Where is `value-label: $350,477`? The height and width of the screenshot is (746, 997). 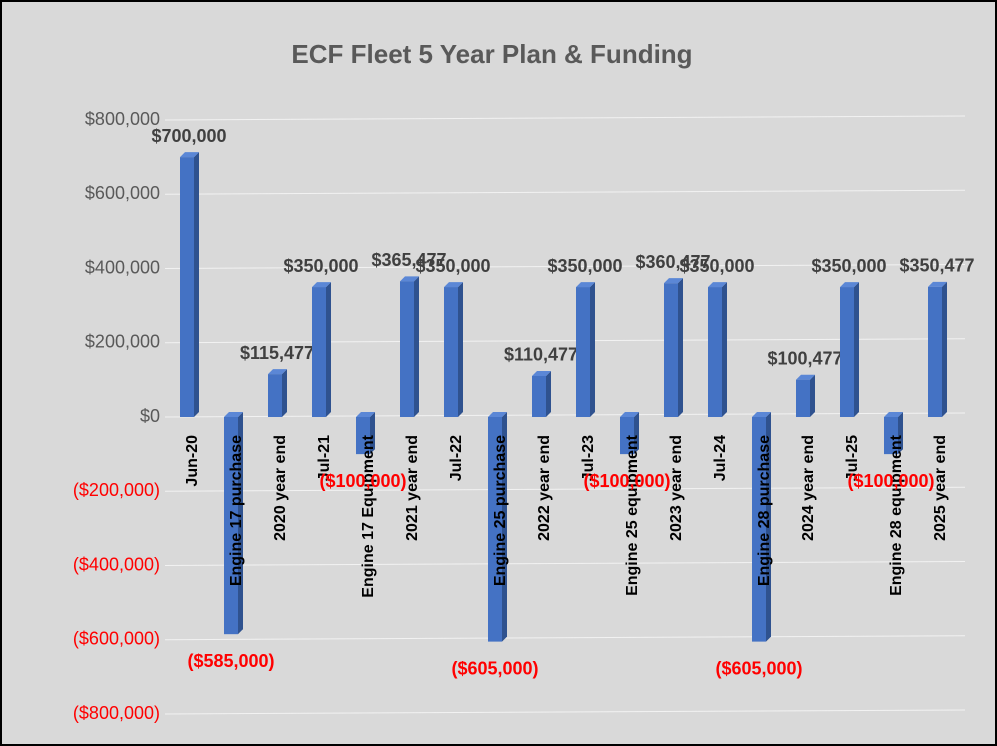
value-label: $350,477 is located at coordinates (936, 266).